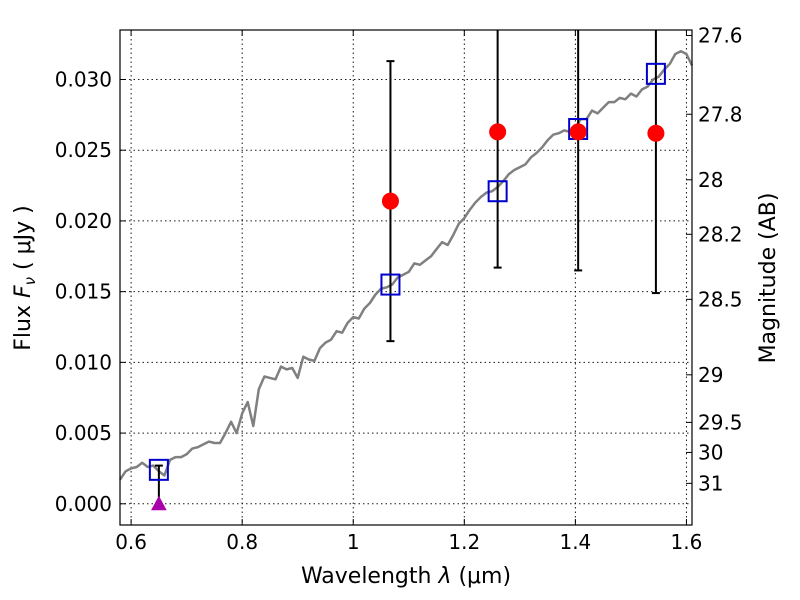 This screenshot has width=800, height=600. What do you see at coordinates (131, 542) in the screenshot?
I see `x-tick-label: 0.6` at bounding box center [131, 542].